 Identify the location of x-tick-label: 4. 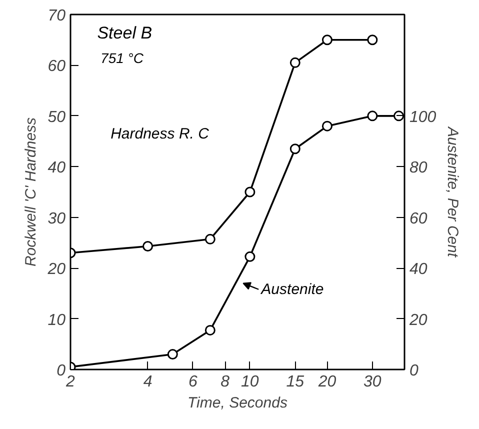
(147, 382).